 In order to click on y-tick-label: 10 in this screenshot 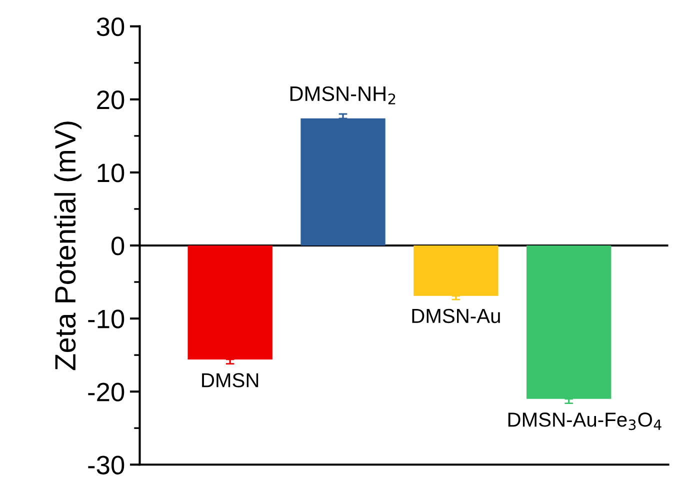, I will do `click(111, 173)`.